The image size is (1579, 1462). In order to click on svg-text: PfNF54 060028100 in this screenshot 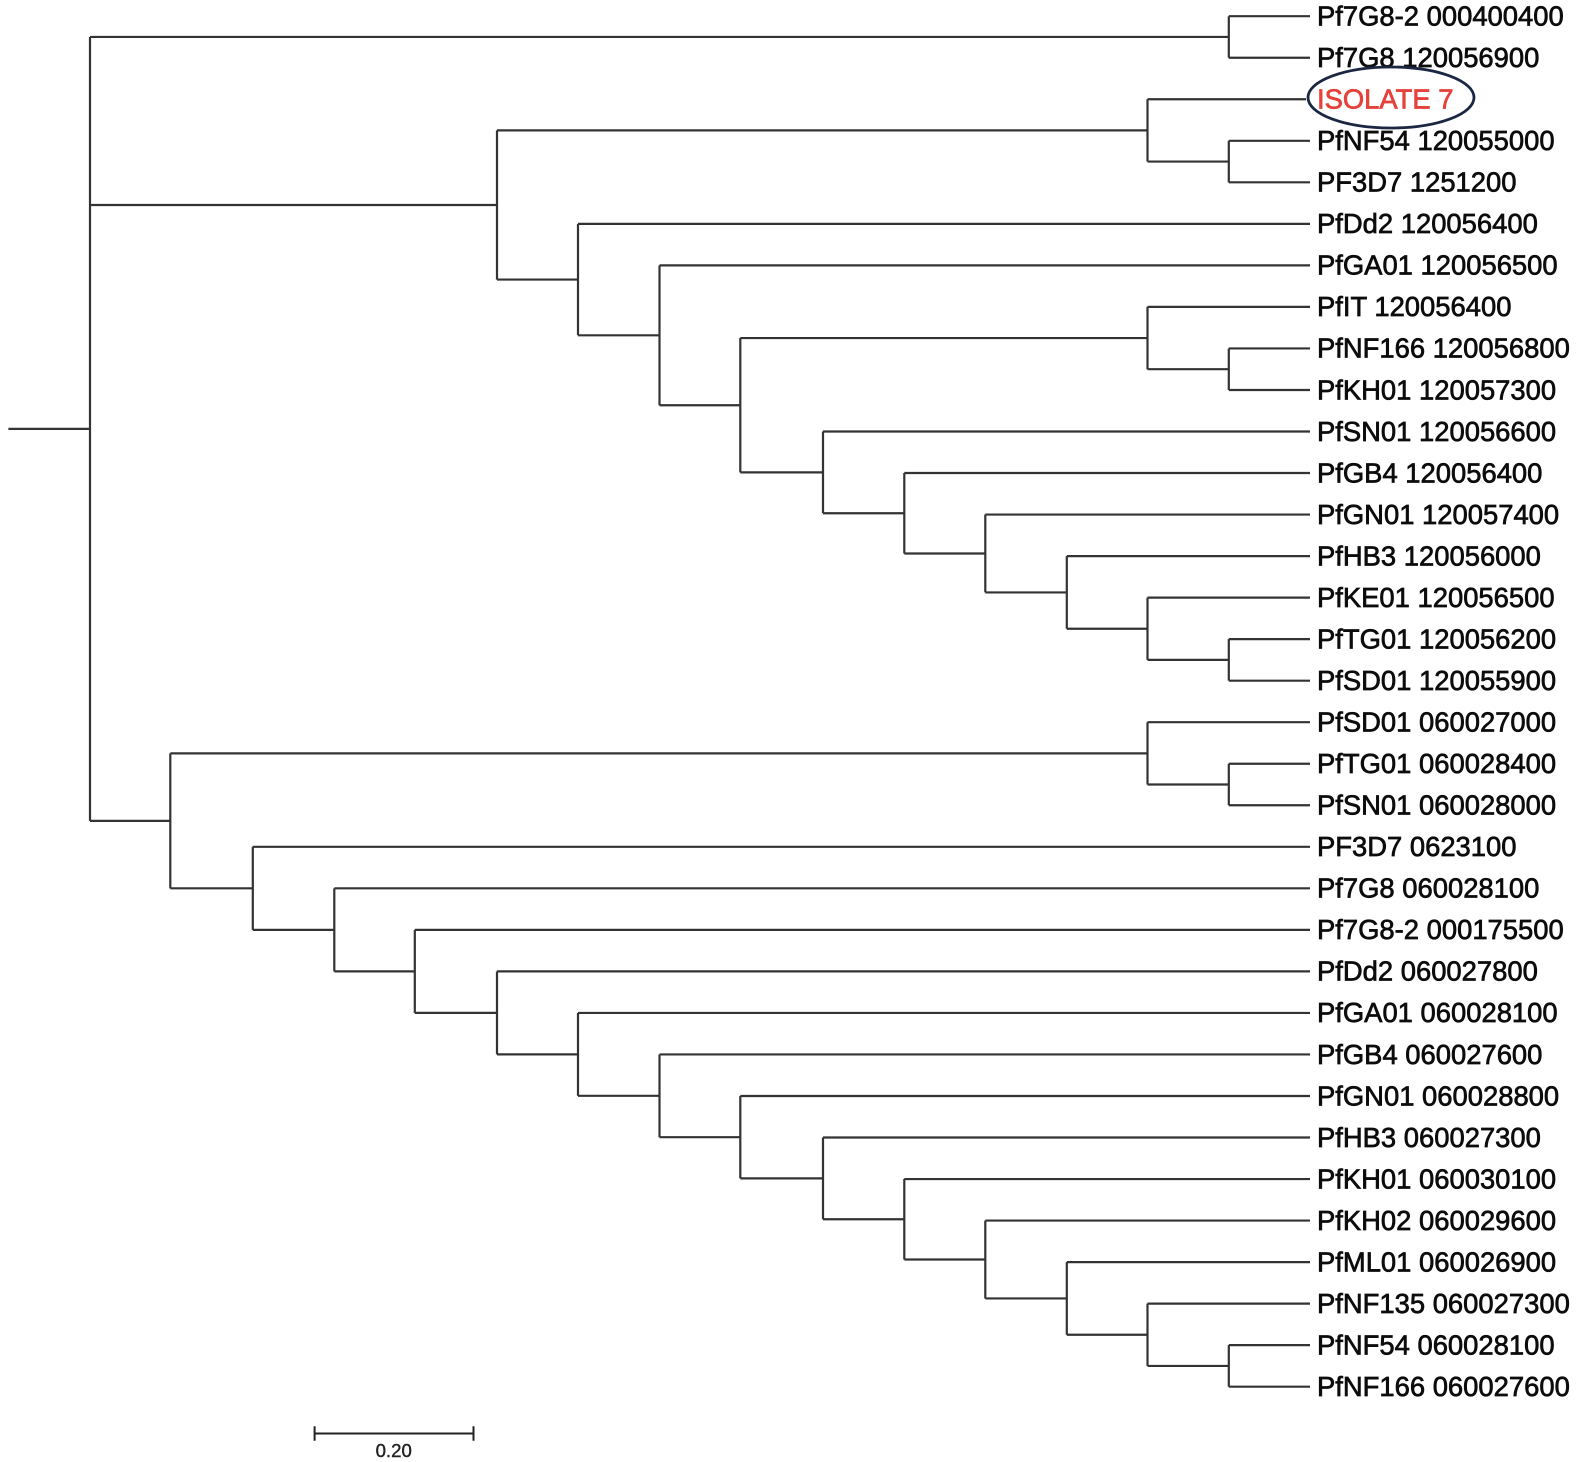, I will do `click(1436, 1345)`.